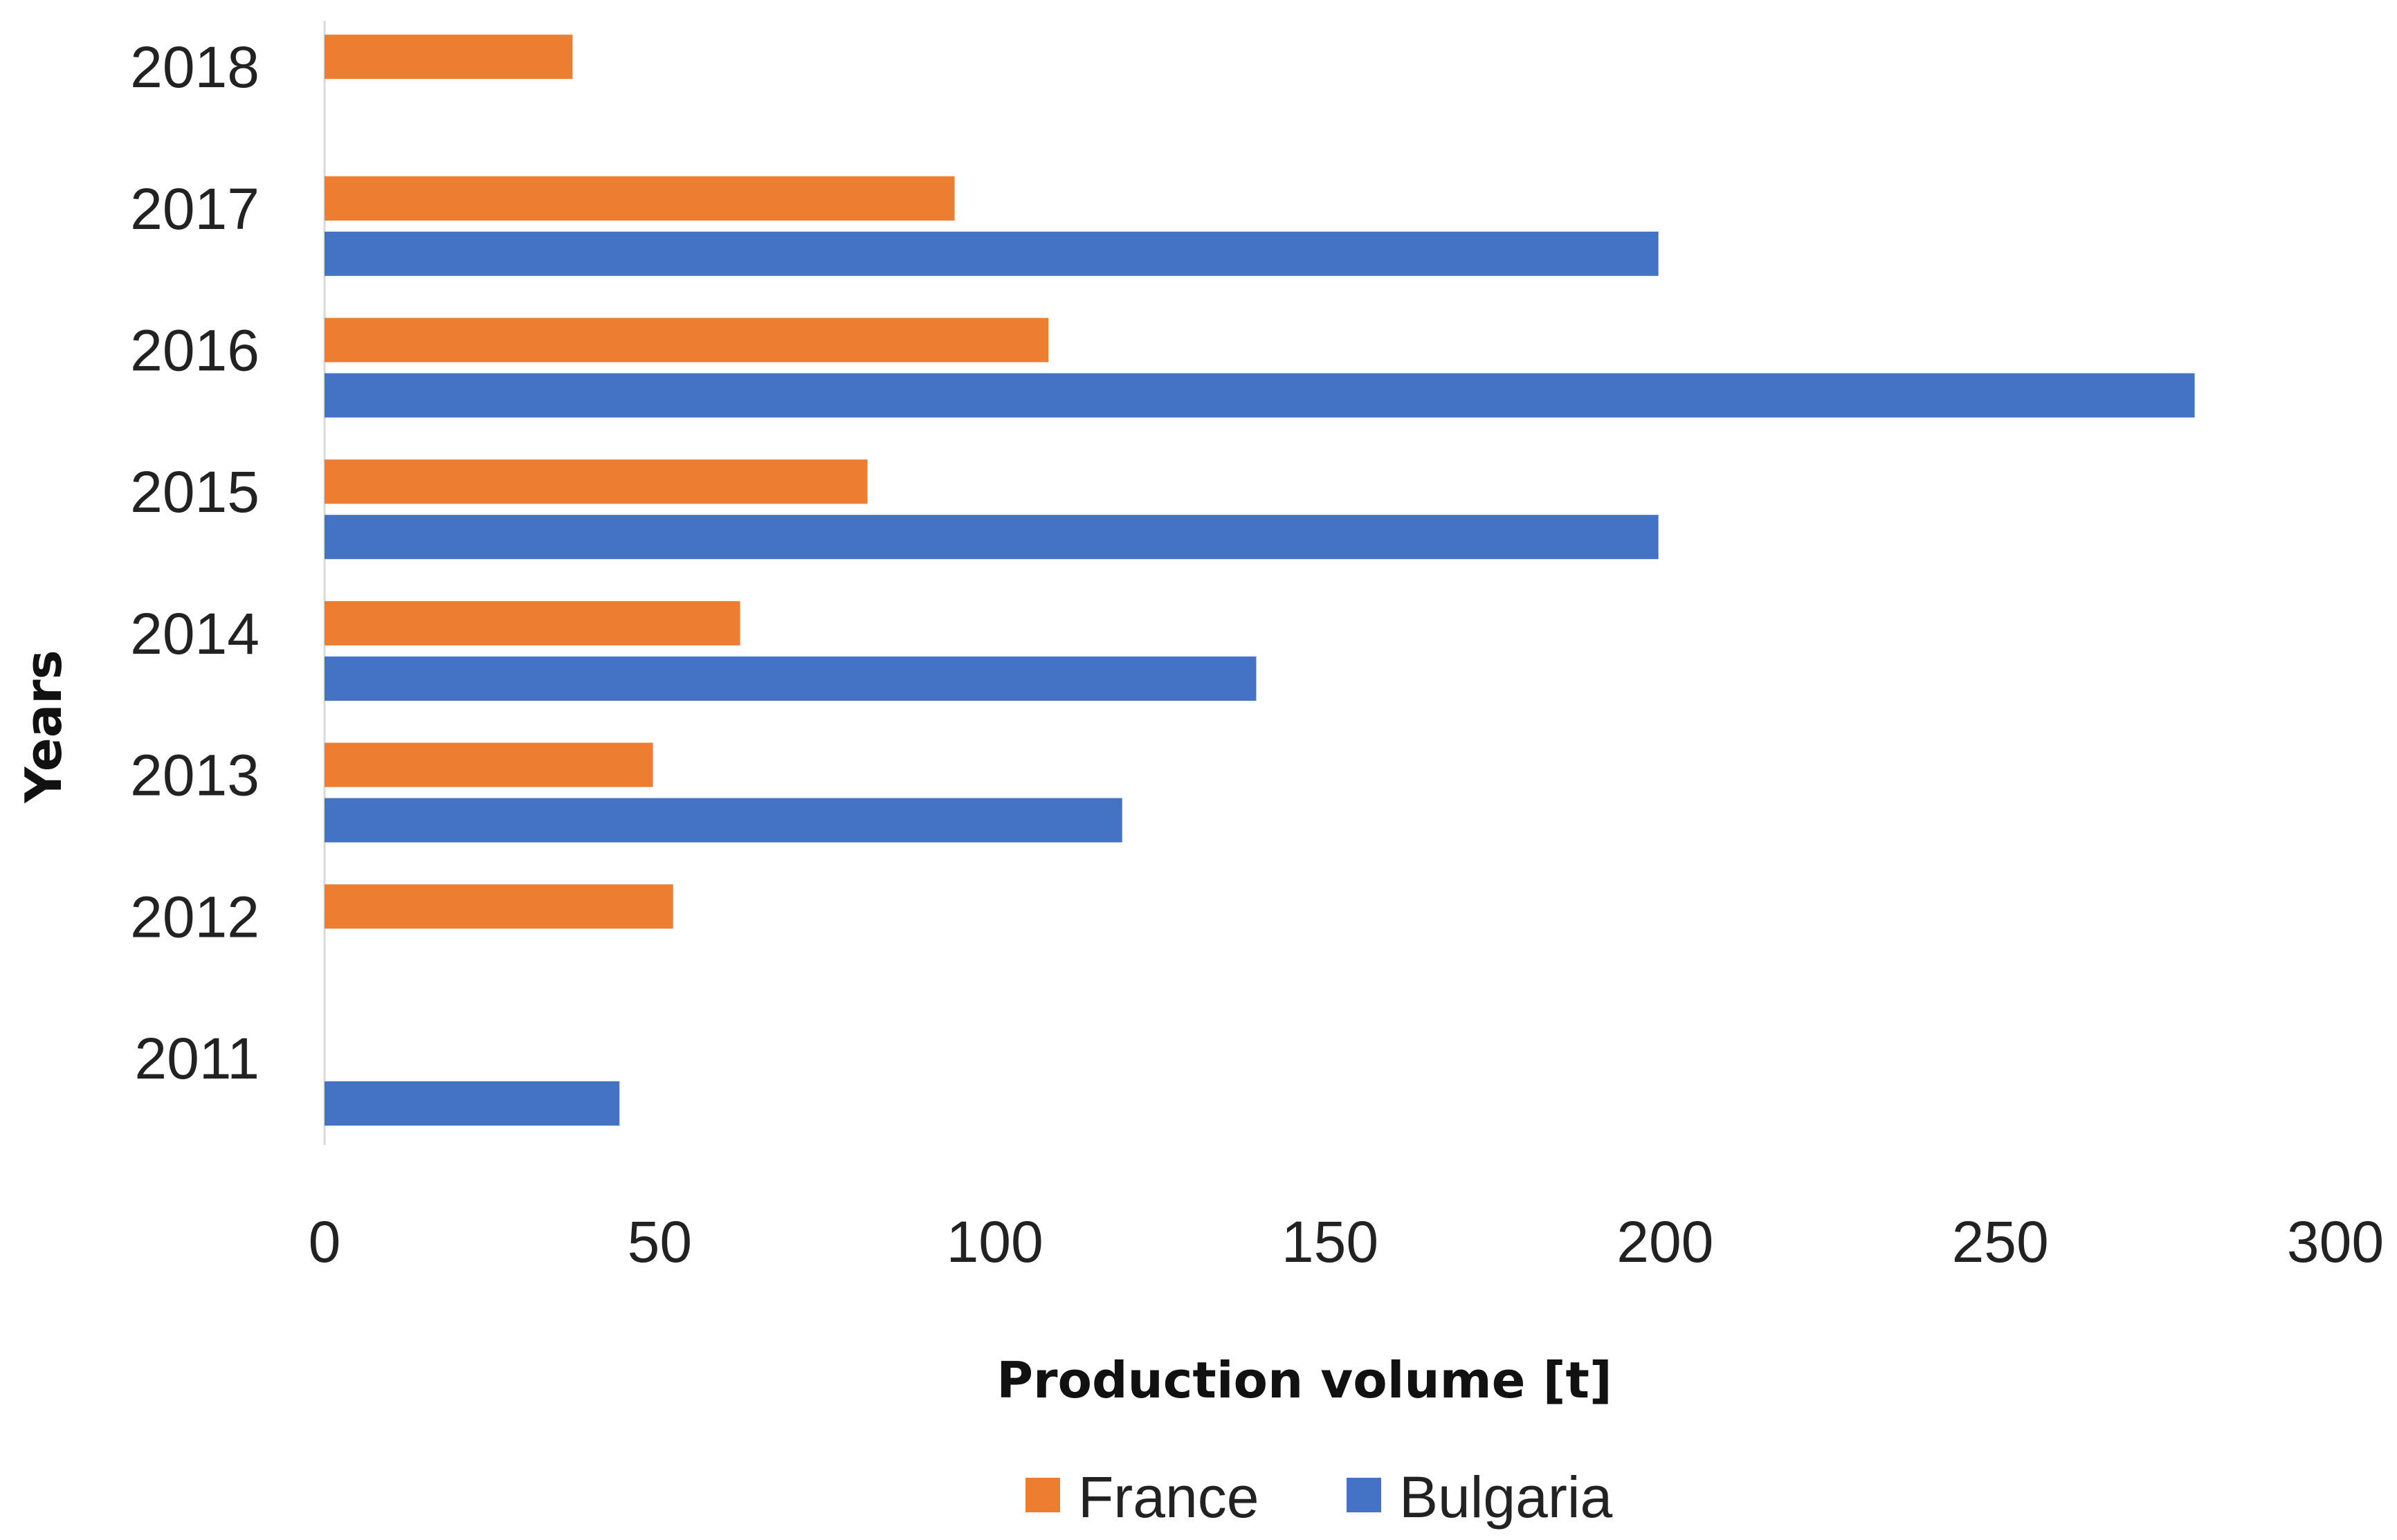 The height and width of the screenshot is (1540, 2397). What do you see at coordinates (791, 678) in the screenshot?
I see `bar-bulgaria-2014` at bounding box center [791, 678].